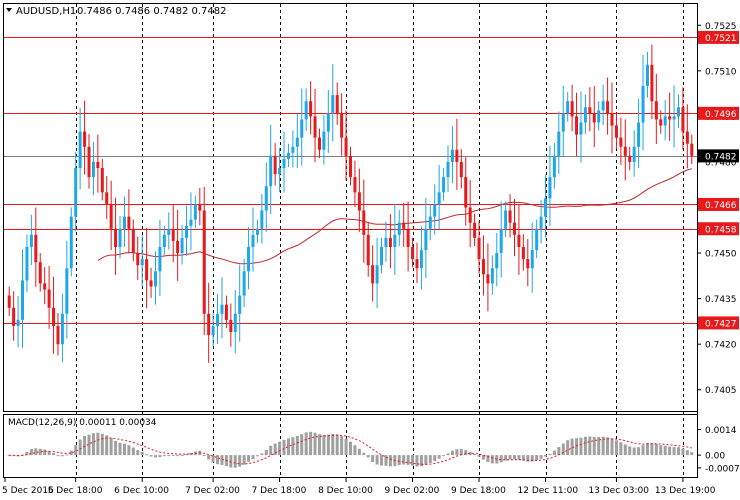  What do you see at coordinates (9, 10) in the screenshot?
I see `dropdown-arrow-icon` at bounding box center [9, 10].